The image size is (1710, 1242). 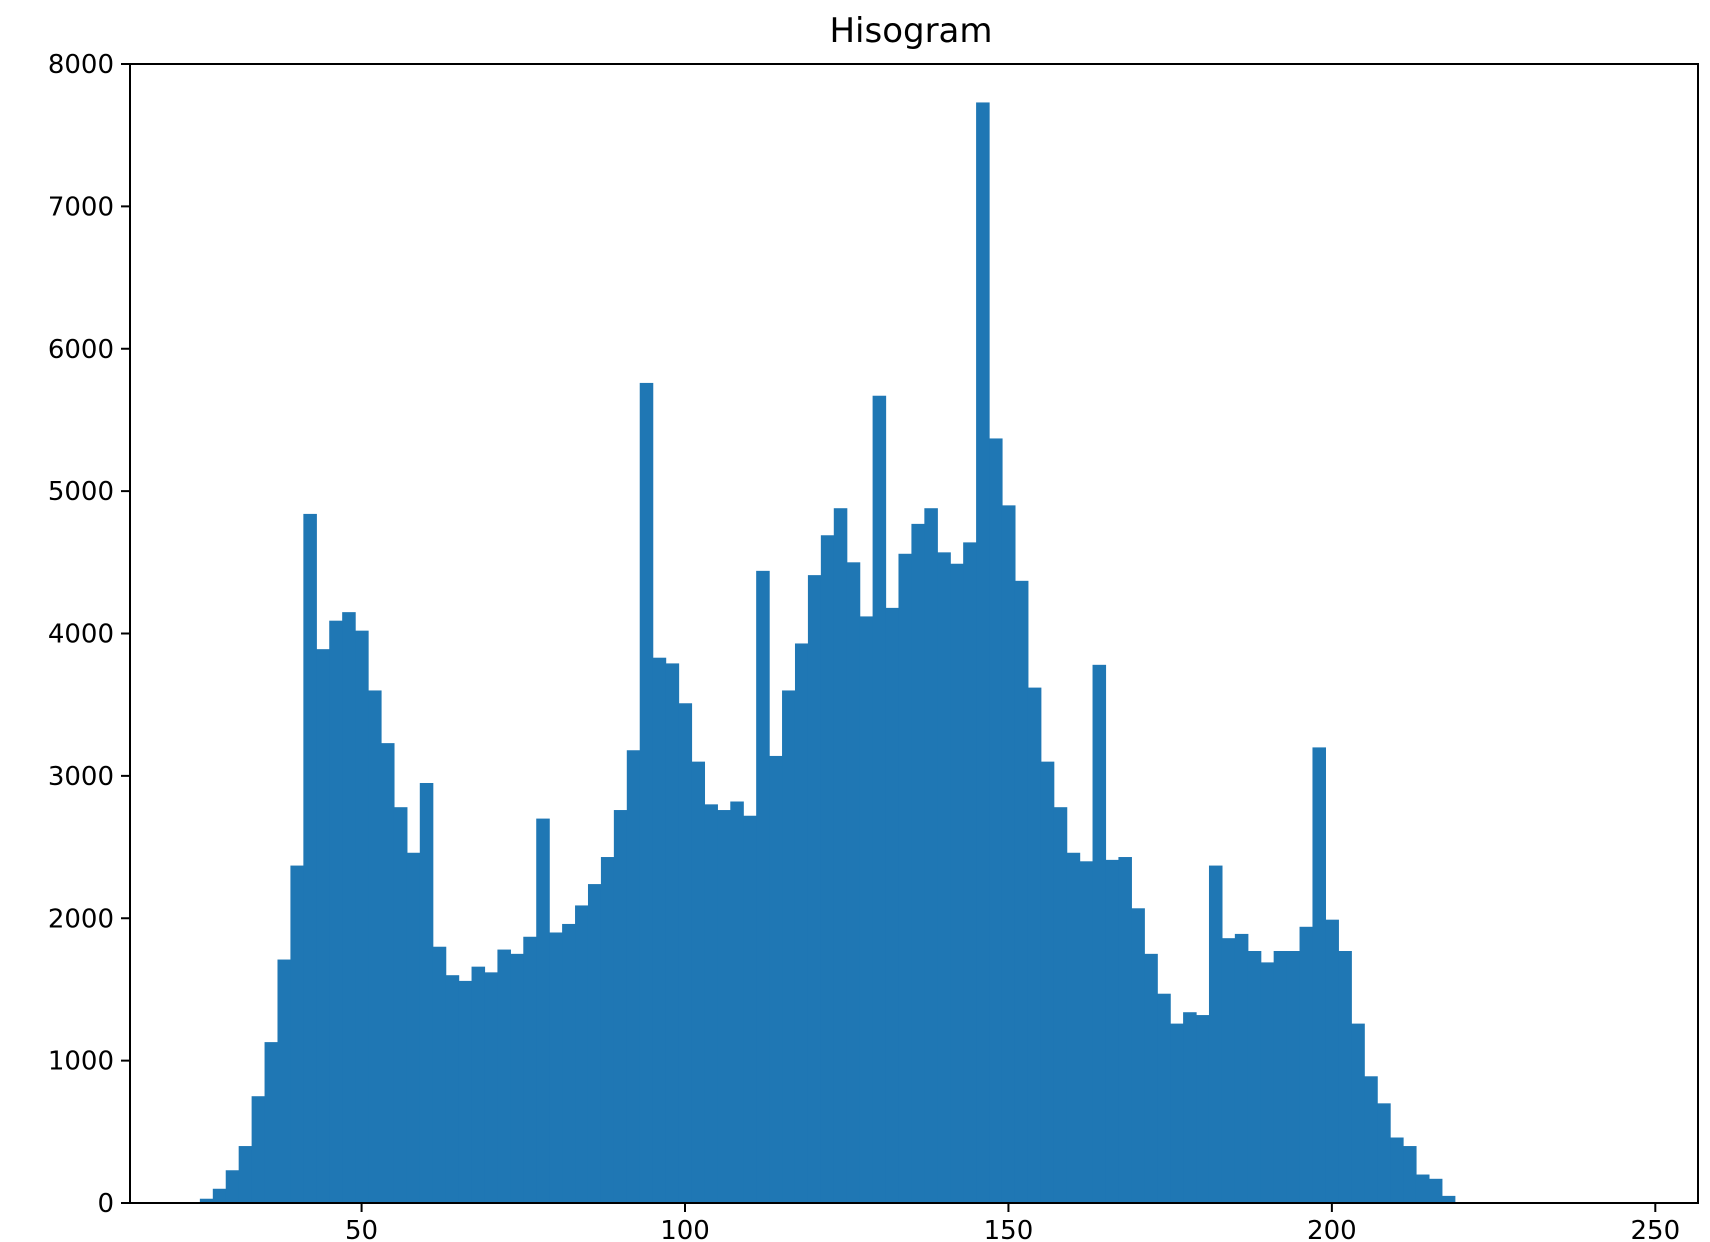 I want to click on y-tick-label: 4000, so click(x=81, y=635).